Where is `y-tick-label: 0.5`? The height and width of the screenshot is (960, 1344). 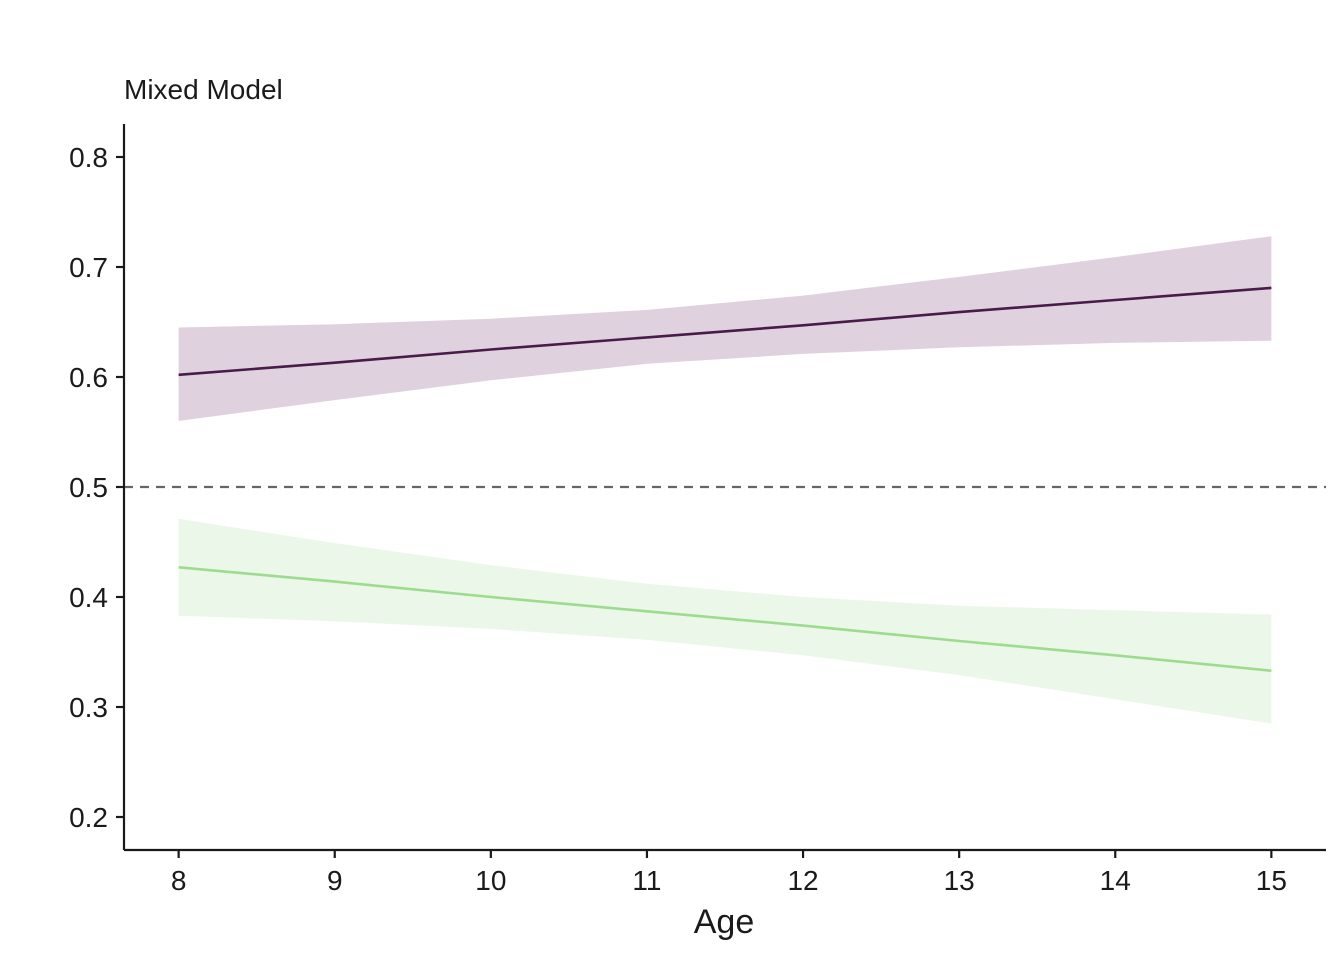 y-tick-label: 0.5 is located at coordinates (88, 487).